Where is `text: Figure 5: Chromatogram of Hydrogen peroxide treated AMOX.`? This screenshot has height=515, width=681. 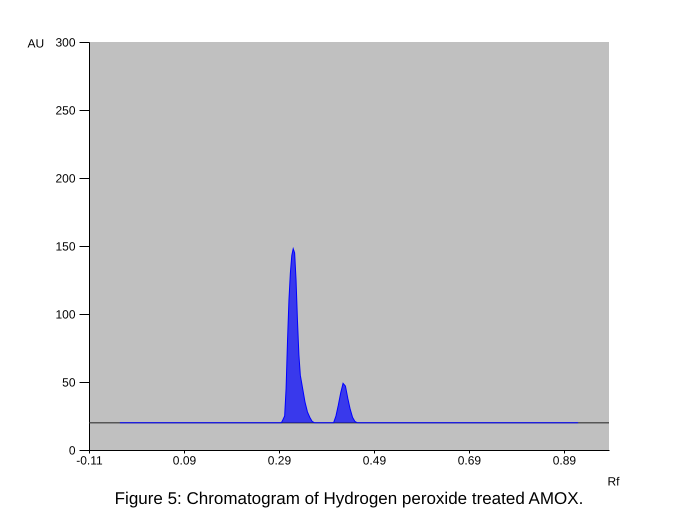
text: Figure 5: Chromatogram of Hydrogen peroxide treated AMOX. is located at coordinates (349, 498).